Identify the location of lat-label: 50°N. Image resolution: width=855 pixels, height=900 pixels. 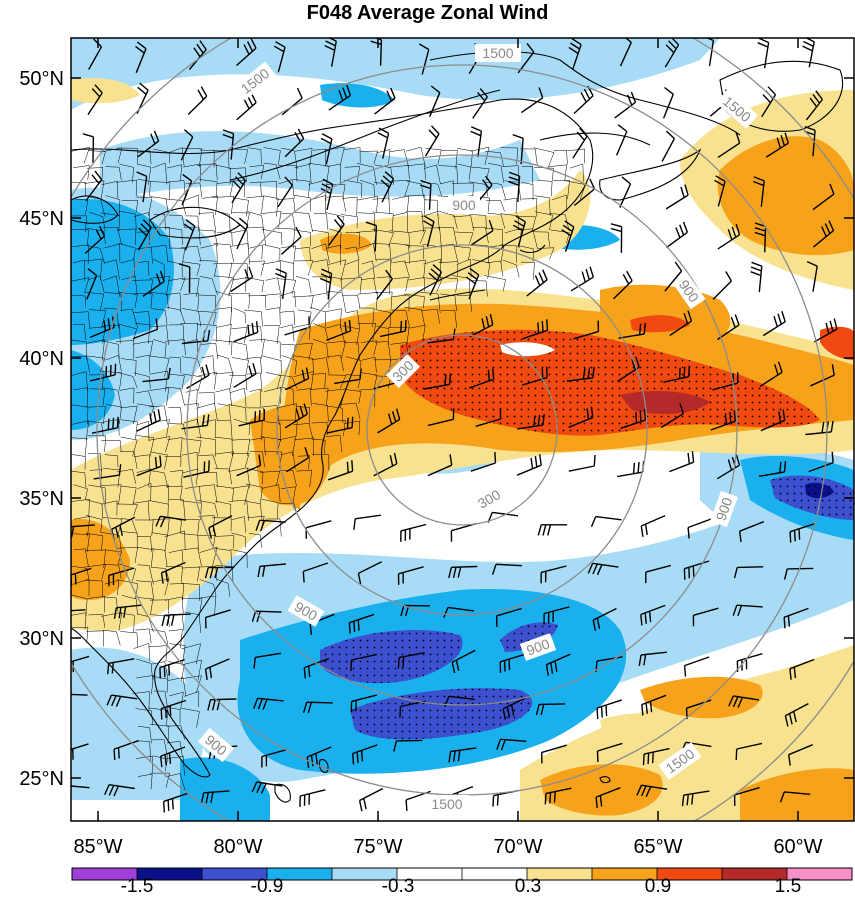
(41, 79).